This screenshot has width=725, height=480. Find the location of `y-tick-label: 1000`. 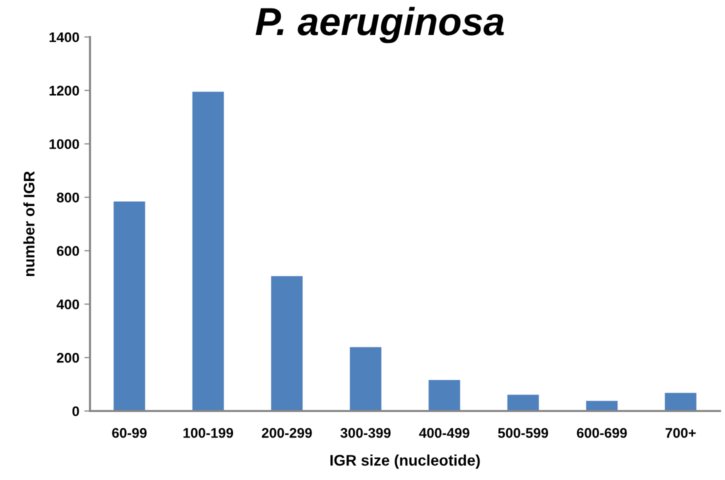

y-tick-label: 1000 is located at coordinates (65, 144).